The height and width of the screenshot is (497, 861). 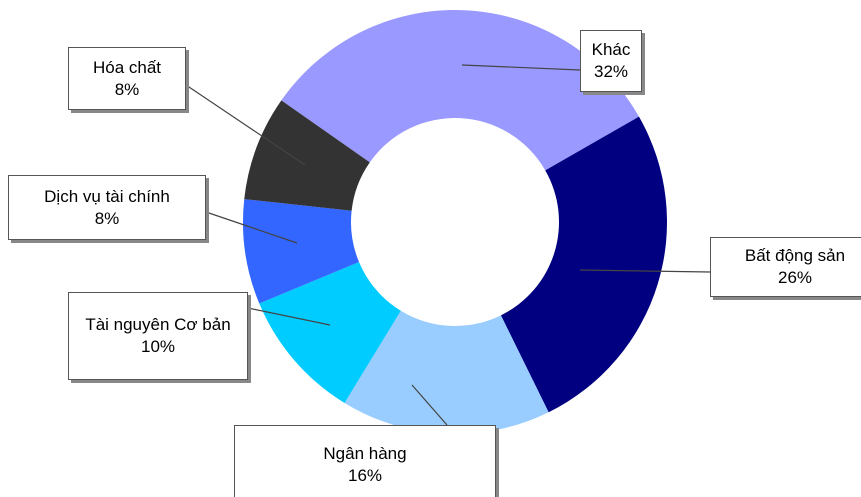 I want to click on slice-label: Khác 32%, so click(x=611, y=61).